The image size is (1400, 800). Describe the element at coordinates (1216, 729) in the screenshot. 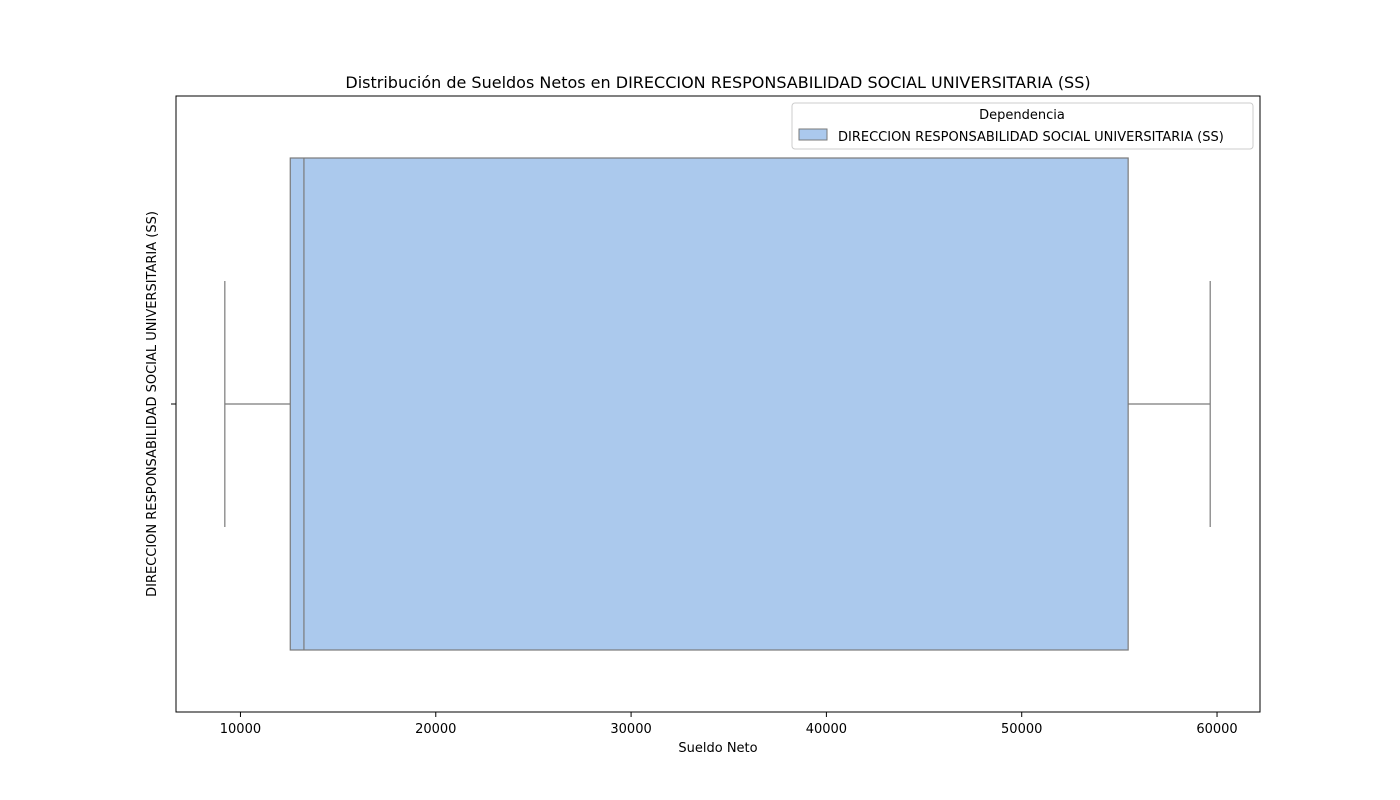

I see `x-tick-label: 60000` at that location.